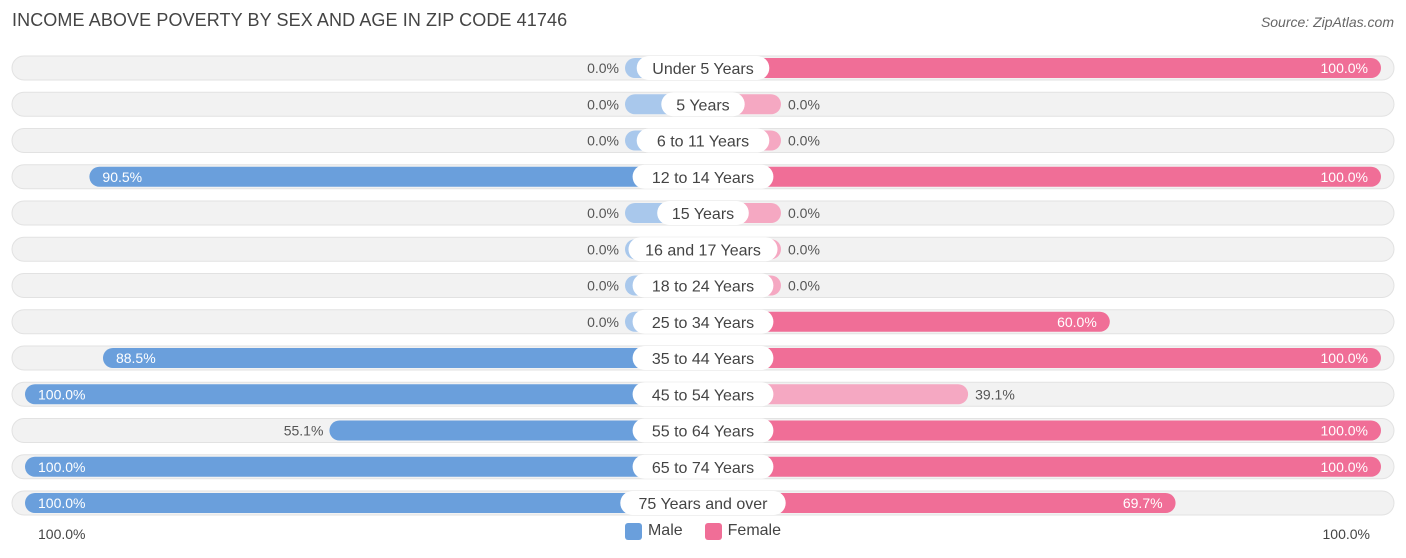  What do you see at coordinates (1346, 534) in the screenshot?
I see `axis-right-label: 100.0%` at bounding box center [1346, 534].